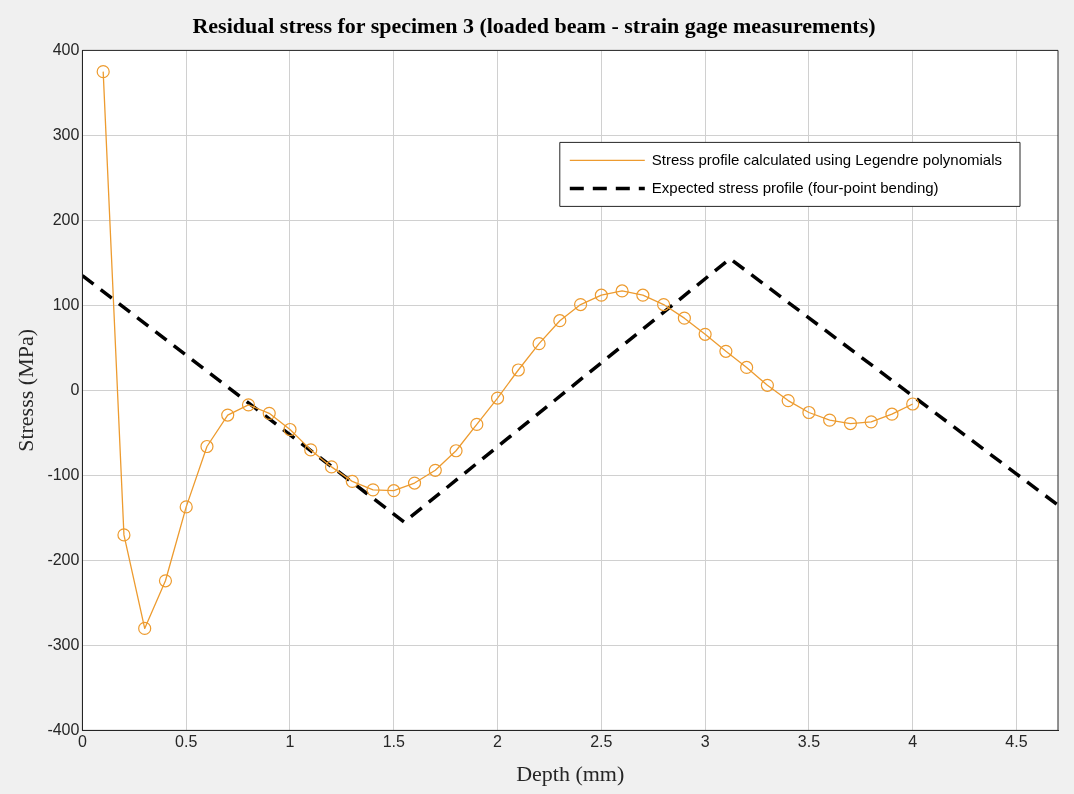  Describe the element at coordinates (826, 159) in the screenshot. I see `legend-label: Stress profile calculated using Legendre polynomials` at that location.